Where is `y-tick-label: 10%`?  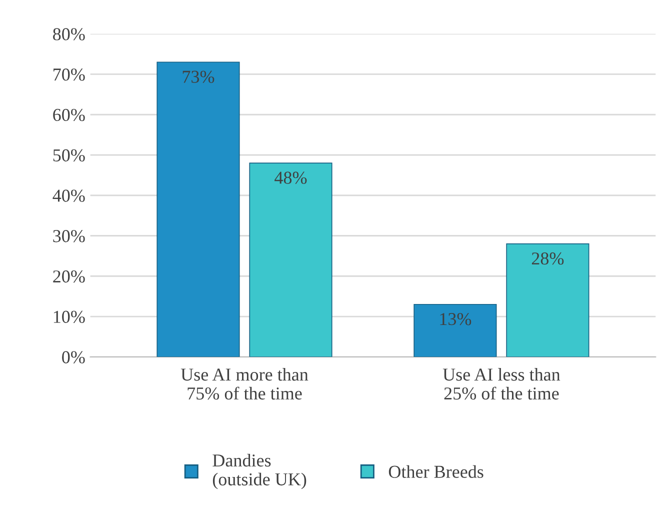 y-tick-label: 10% is located at coordinates (69, 317).